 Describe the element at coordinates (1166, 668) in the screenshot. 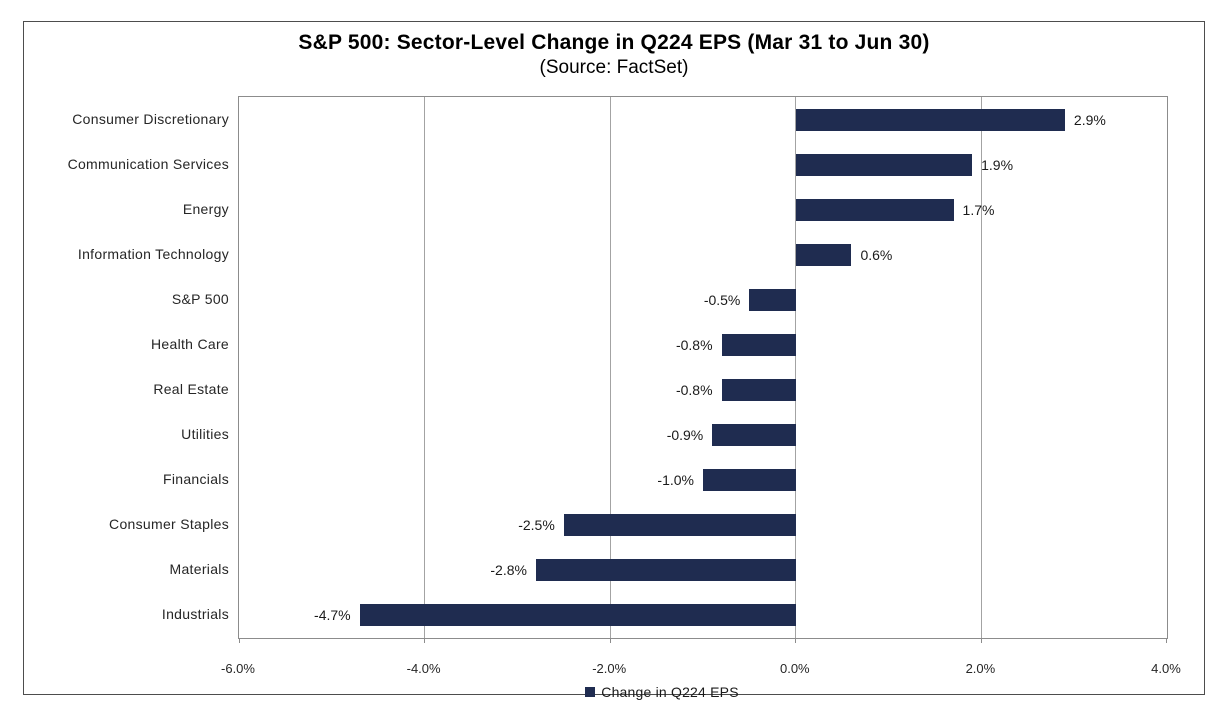

I see `x-tick-label: 4.0%` at that location.